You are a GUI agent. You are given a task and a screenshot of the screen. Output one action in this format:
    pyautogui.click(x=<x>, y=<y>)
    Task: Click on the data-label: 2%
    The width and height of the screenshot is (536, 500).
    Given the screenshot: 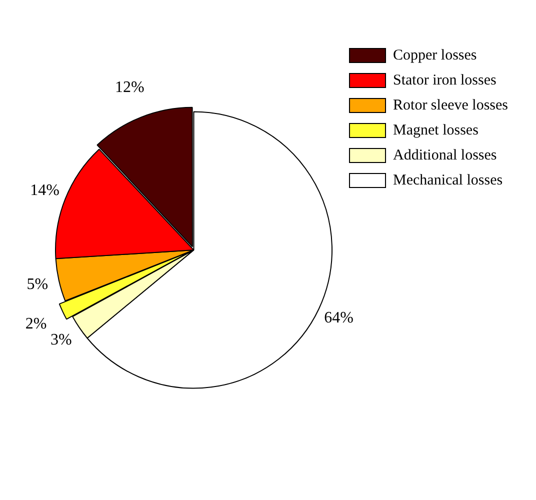 What is the action you would take?
    pyautogui.click(x=36, y=323)
    